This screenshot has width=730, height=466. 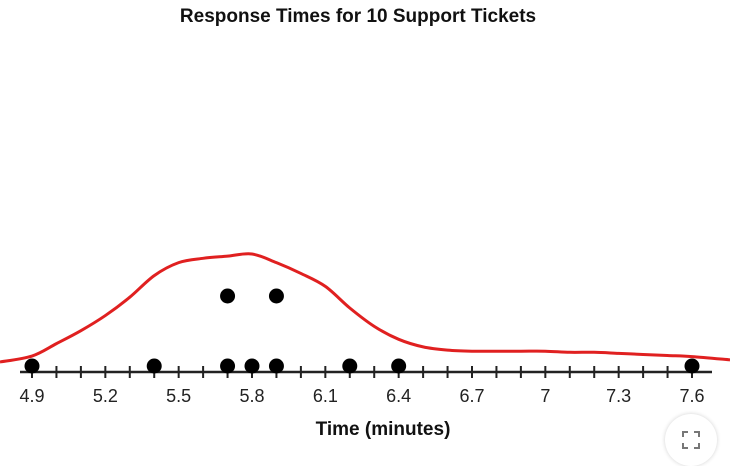 What do you see at coordinates (105, 396) in the screenshot?
I see `tick-label: 5.2` at bounding box center [105, 396].